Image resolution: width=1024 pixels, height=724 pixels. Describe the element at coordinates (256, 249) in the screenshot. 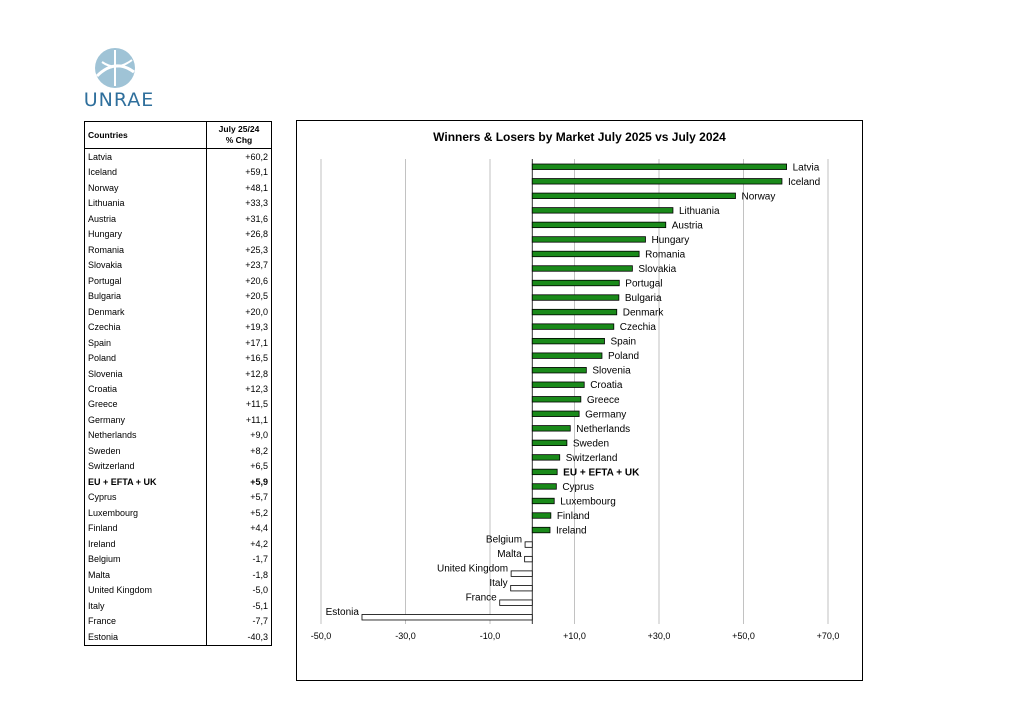

I see `change-cell: +25,3` at that location.